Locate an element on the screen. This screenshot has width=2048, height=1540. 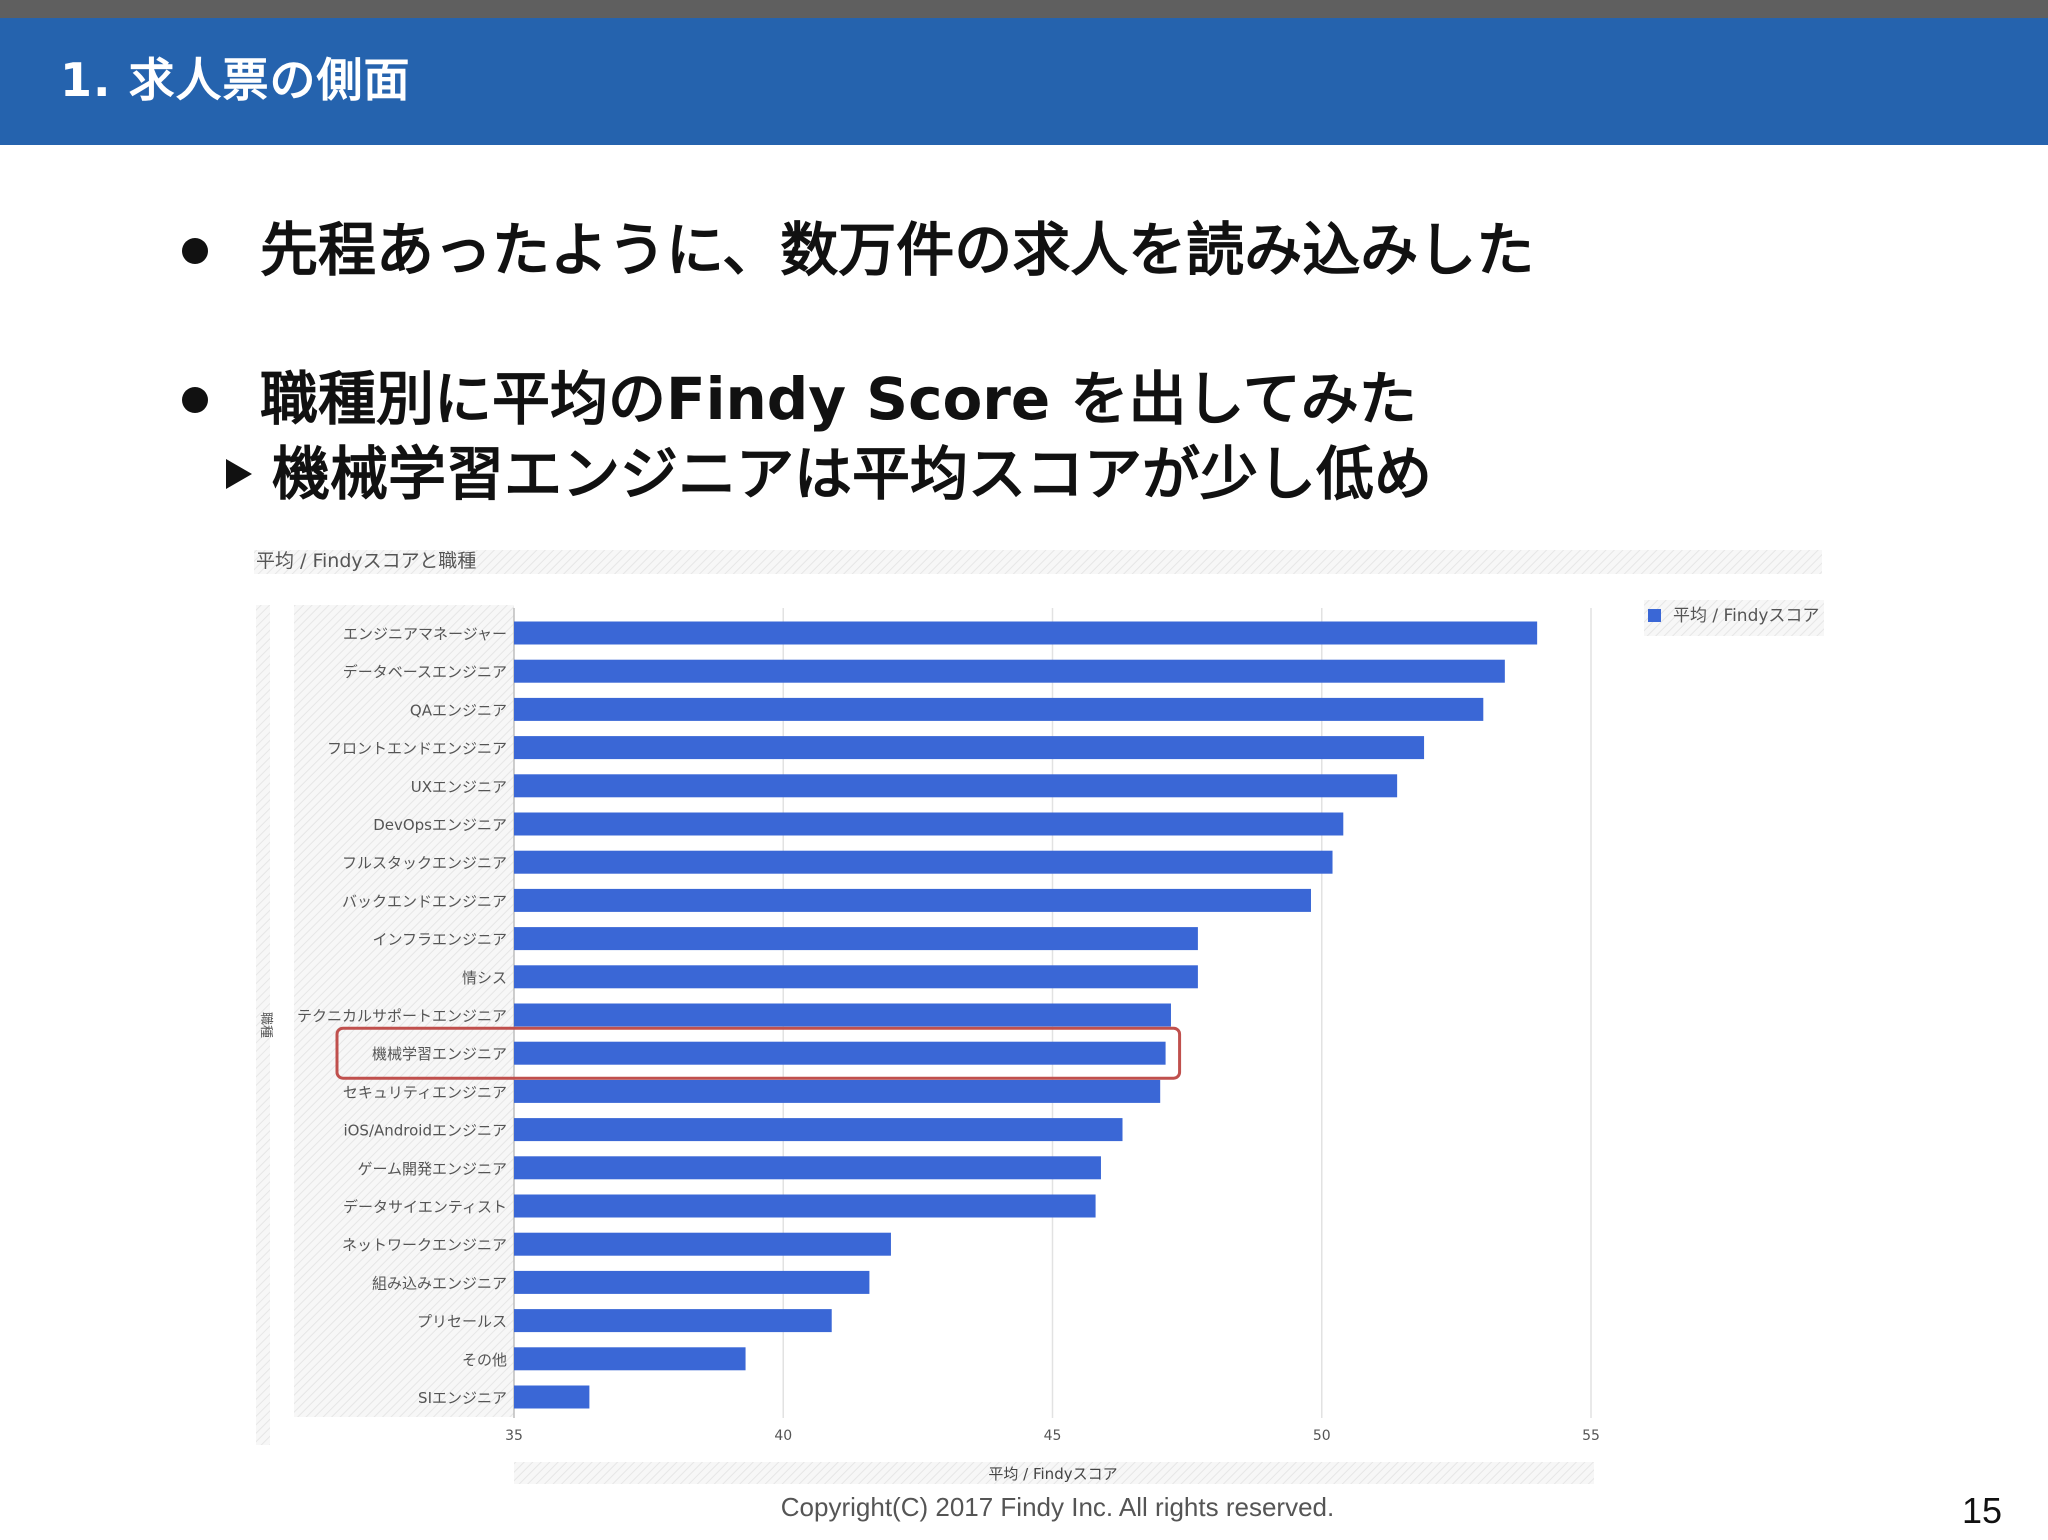
top-strip is located at coordinates (1024, 9).